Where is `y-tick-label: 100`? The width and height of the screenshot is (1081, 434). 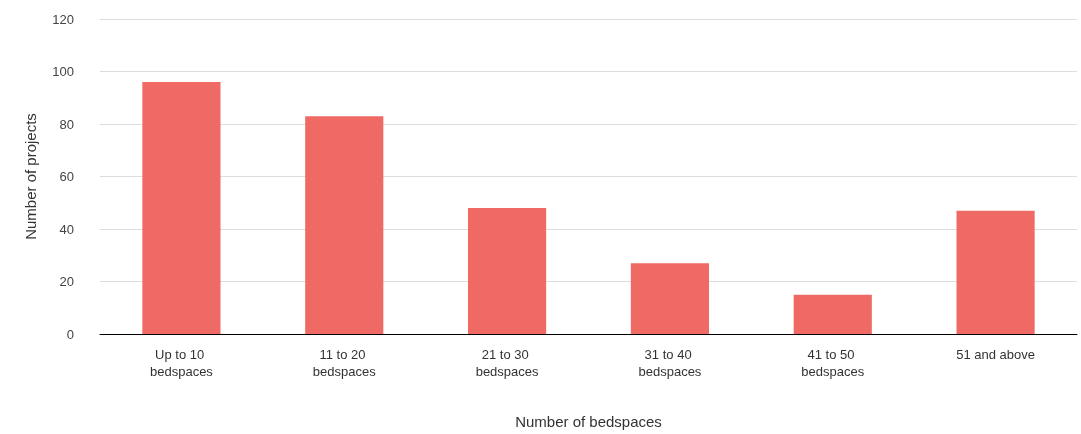 y-tick-label: 100 is located at coordinates (63, 71).